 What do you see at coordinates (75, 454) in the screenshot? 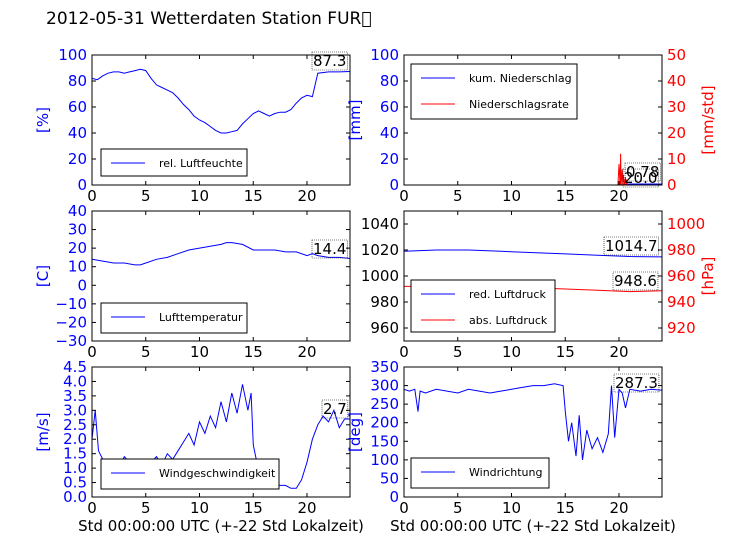
I see `y-tick-label: 1.5` at bounding box center [75, 454].